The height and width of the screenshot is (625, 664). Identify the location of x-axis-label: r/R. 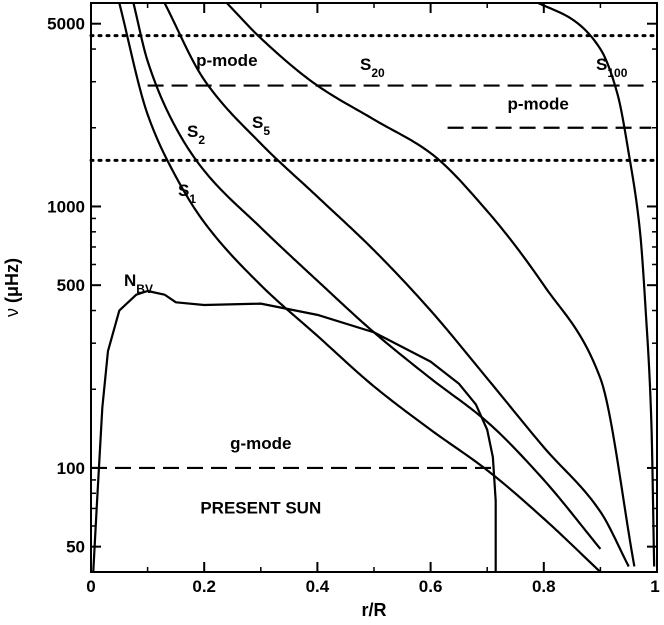
(373, 610).